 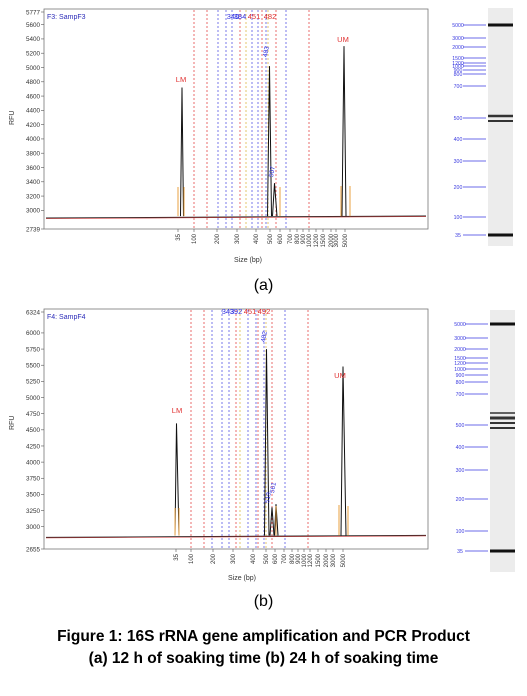 I want to click on peak-label: 451, so click(x=250, y=311).